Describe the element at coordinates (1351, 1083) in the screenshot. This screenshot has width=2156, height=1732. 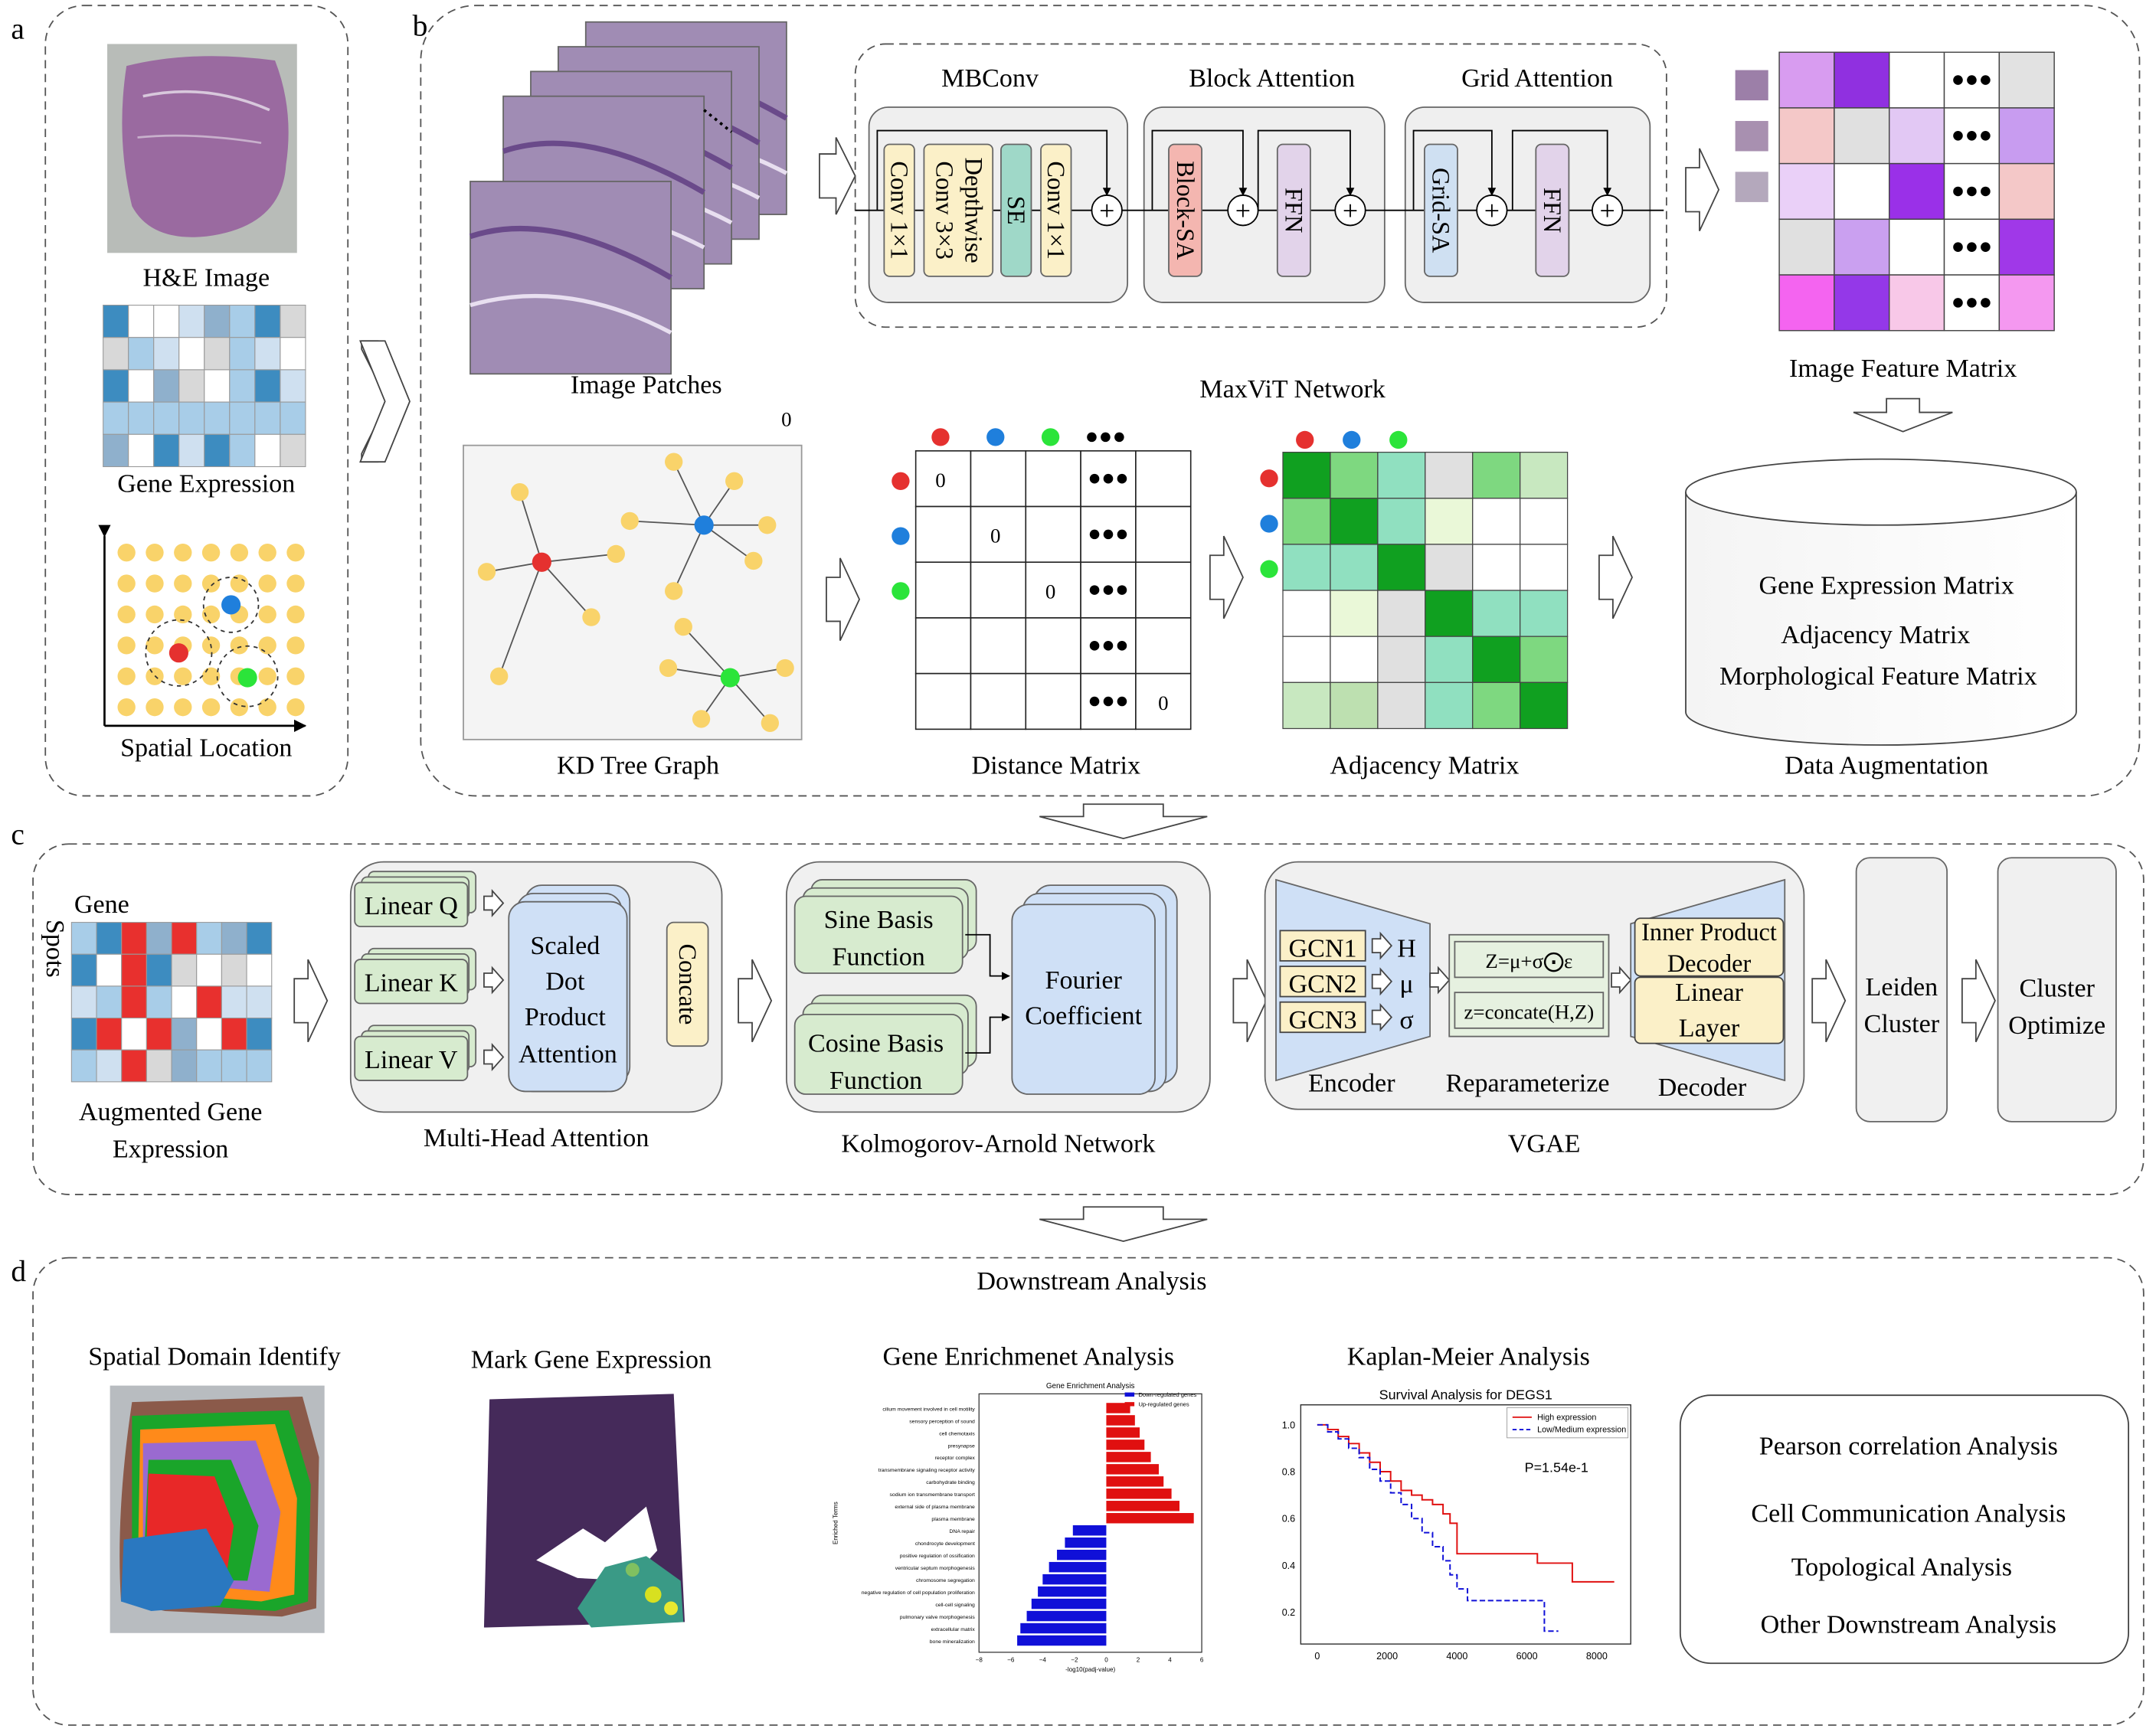
I see `encoder-label: Encoder` at that location.